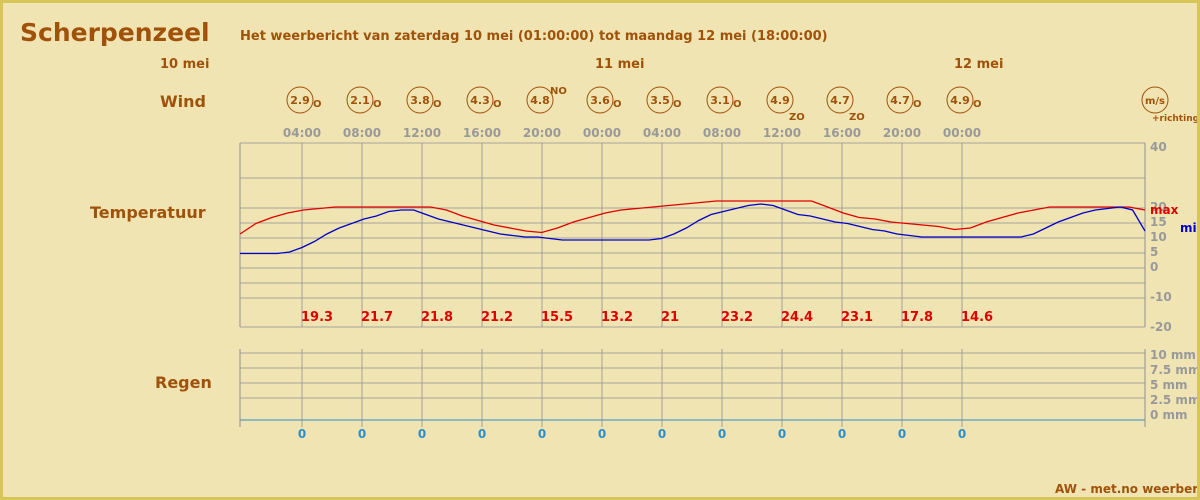 This screenshot has width=1200, height=500. Describe the element at coordinates (1173, 400) in the screenshot. I see `rain-tick-label: 2.5 mm` at that location.